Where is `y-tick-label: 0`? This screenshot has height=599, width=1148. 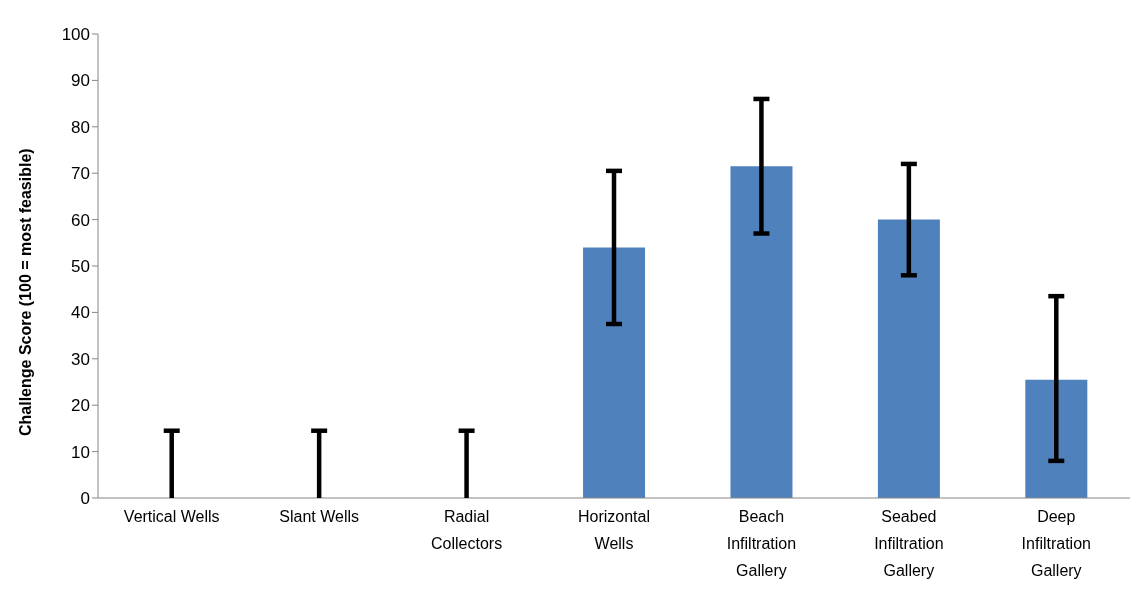
y-tick-label: 0 is located at coordinates (85, 499).